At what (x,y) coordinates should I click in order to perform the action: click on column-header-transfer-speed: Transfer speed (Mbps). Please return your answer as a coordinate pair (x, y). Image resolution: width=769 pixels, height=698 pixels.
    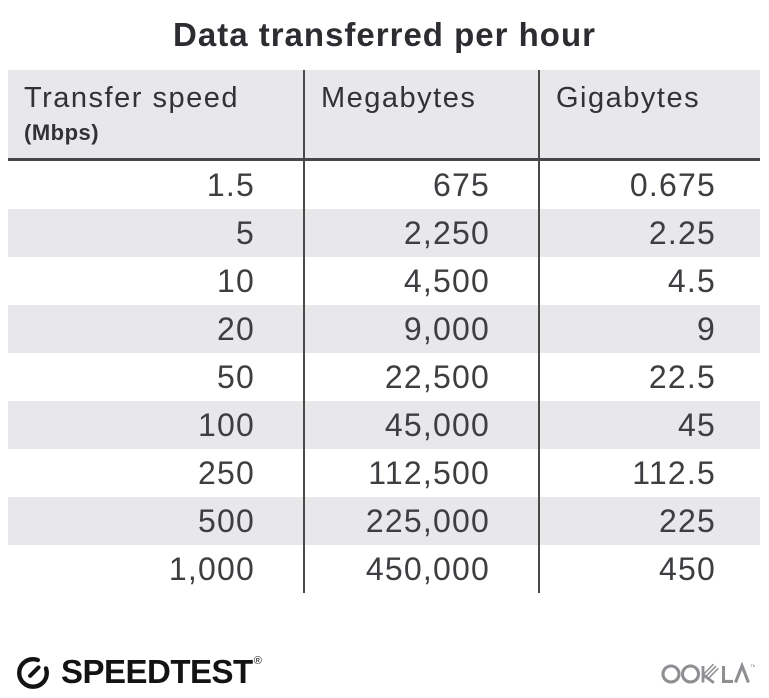
    Looking at the image, I should click on (155, 114).